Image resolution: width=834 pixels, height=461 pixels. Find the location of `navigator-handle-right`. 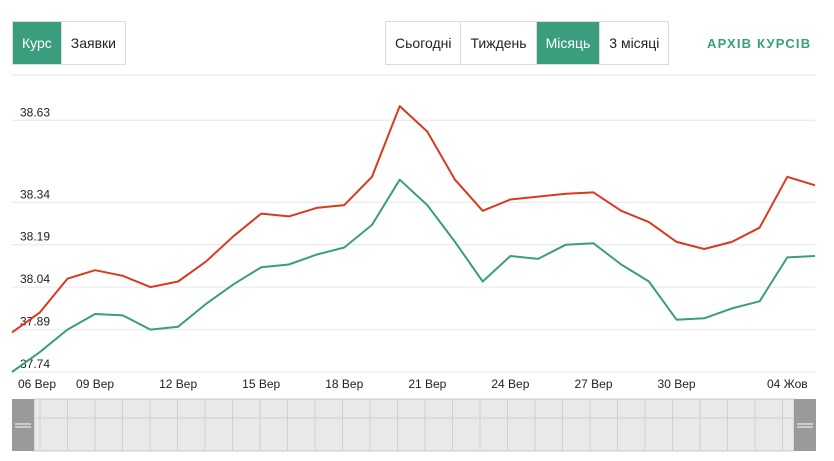

navigator-handle-right is located at coordinates (805, 425).